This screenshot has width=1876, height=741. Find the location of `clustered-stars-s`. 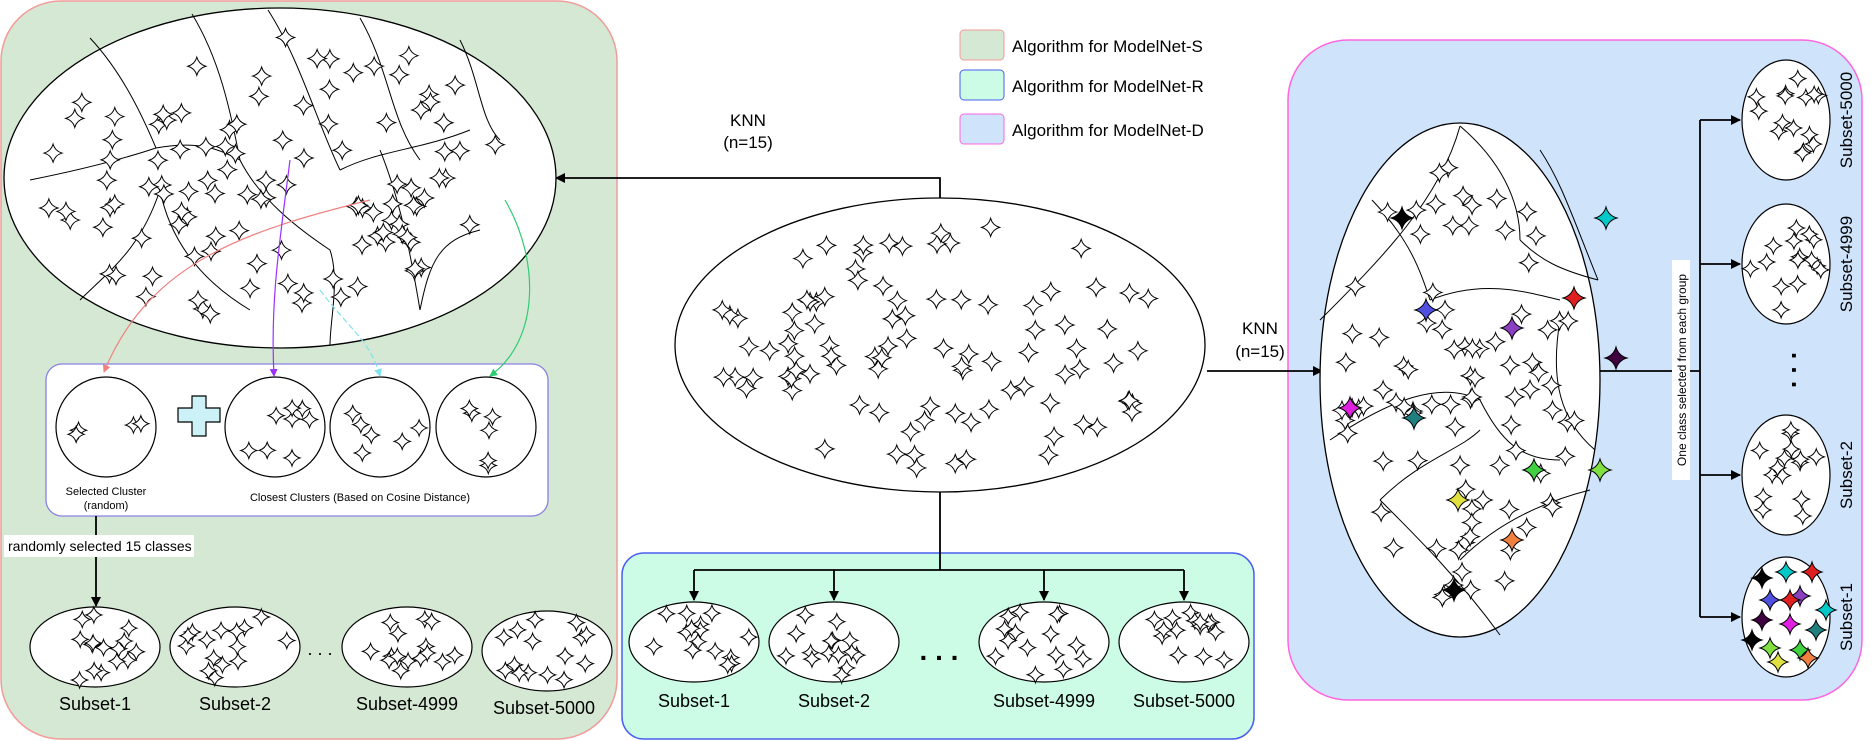

clustered-stars-s is located at coordinates (272, 175).